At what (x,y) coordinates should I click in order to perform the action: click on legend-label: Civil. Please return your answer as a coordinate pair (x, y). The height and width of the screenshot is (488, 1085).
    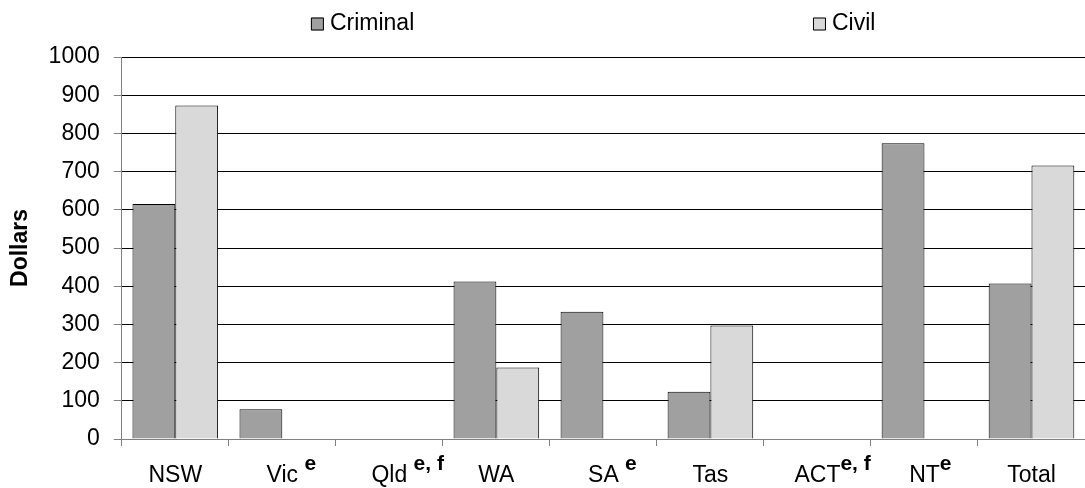
    Looking at the image, I should click on (853, 22).